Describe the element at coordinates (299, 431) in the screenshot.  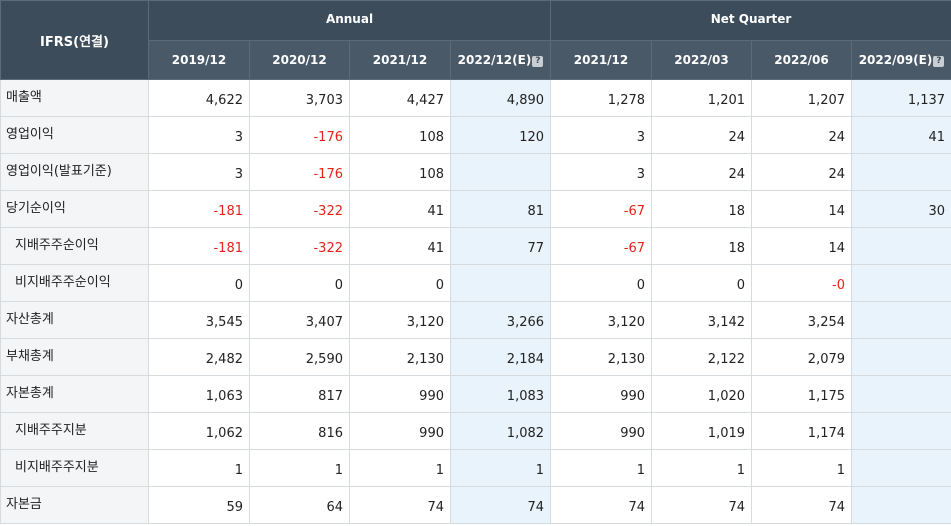
I see `table-cell: 816` at that location.